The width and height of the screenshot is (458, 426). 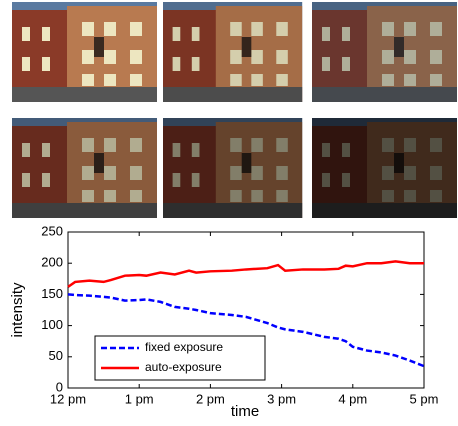 What do you see at coordinates (245, 411) in the screenshot?
I see `x-axis-label: time` at bounding box center [245, 411].